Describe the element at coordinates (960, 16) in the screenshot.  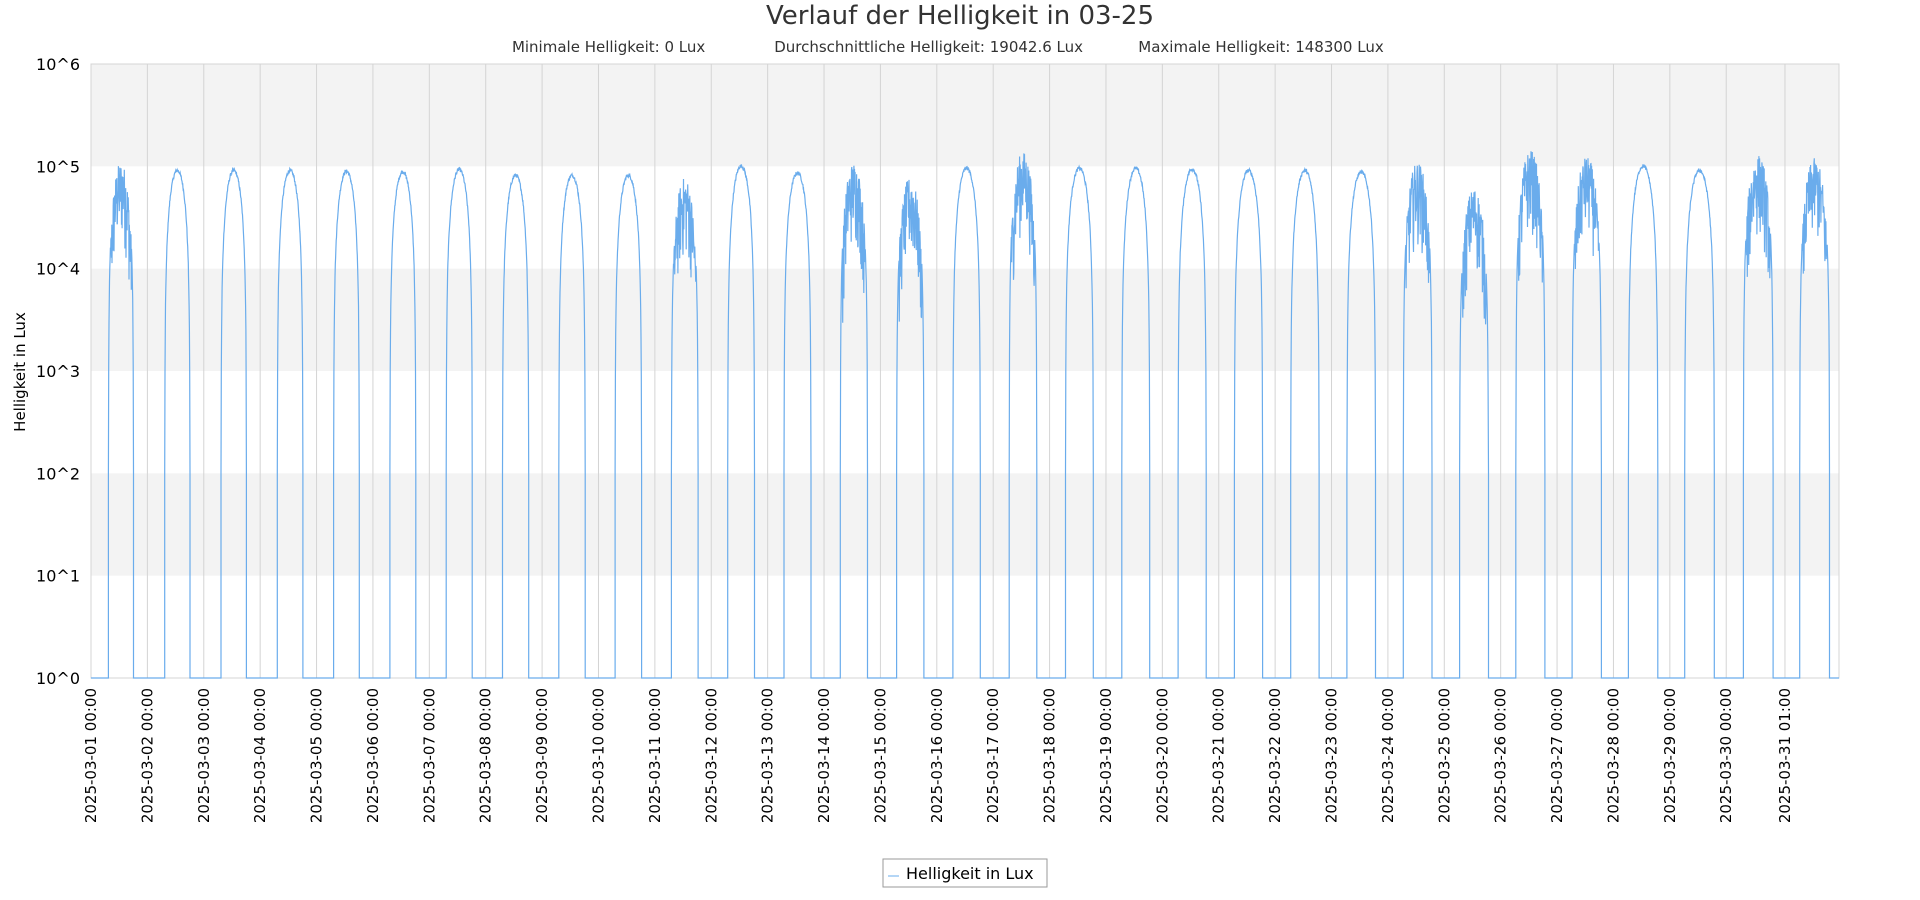
I see `chart-title: Verlauf der Helligkeit in 03-25` at that location.